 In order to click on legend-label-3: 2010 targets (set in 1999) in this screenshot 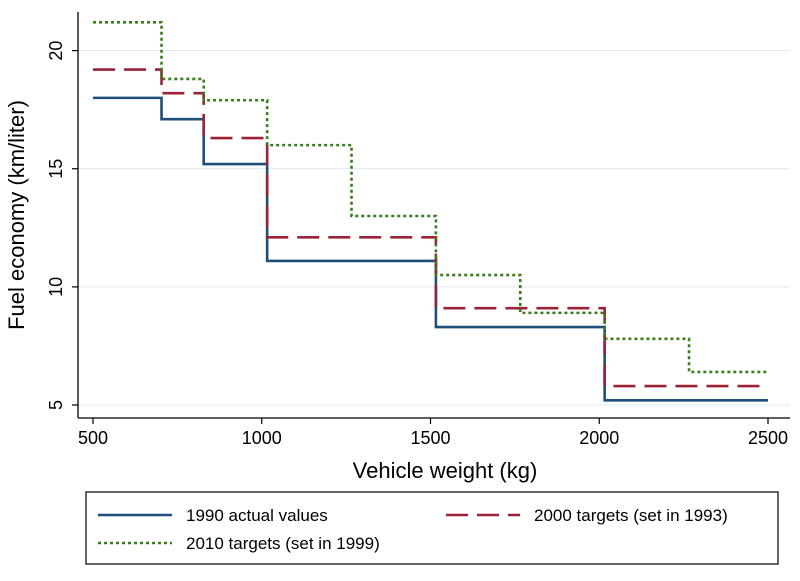, I will do `click(283, 543)`.